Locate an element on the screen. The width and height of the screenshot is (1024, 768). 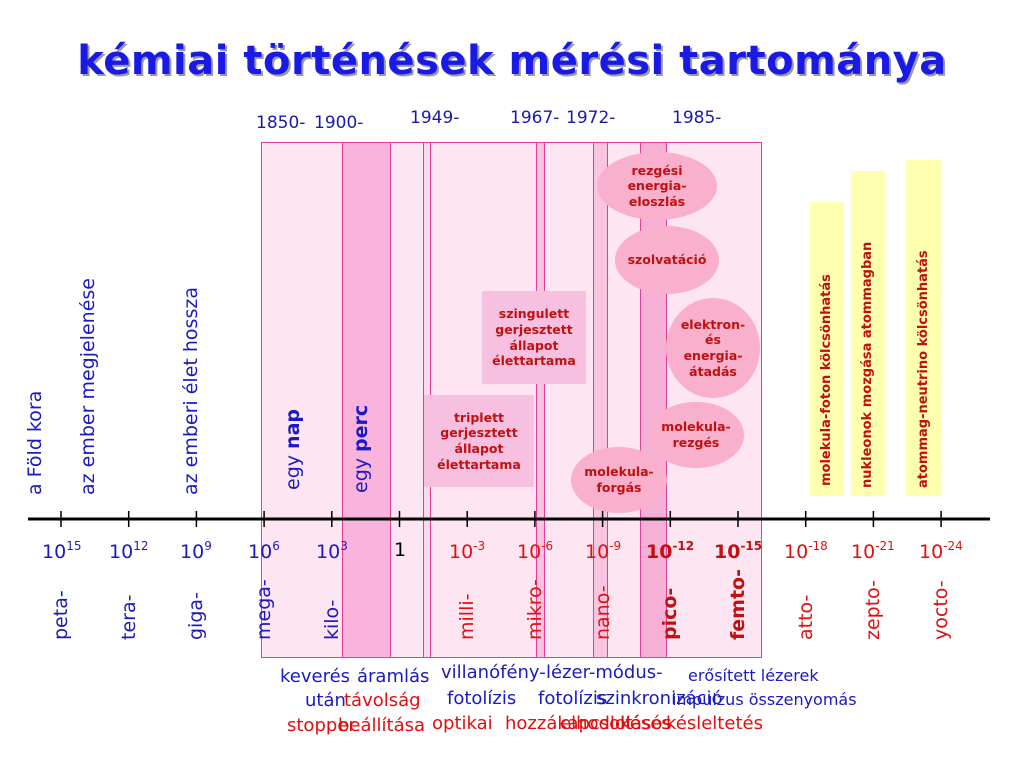
prefix-label: mikro- is located at coordinates (535, 609).